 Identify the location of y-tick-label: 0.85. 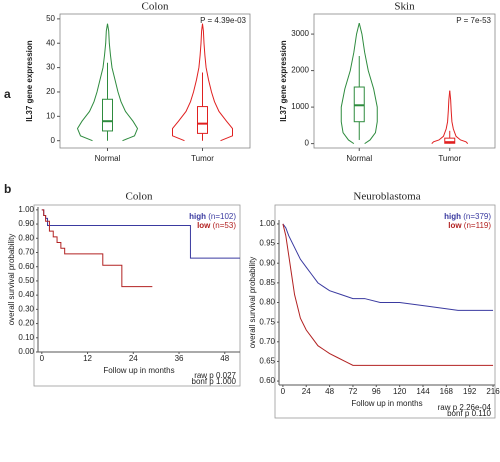
(267, 282).